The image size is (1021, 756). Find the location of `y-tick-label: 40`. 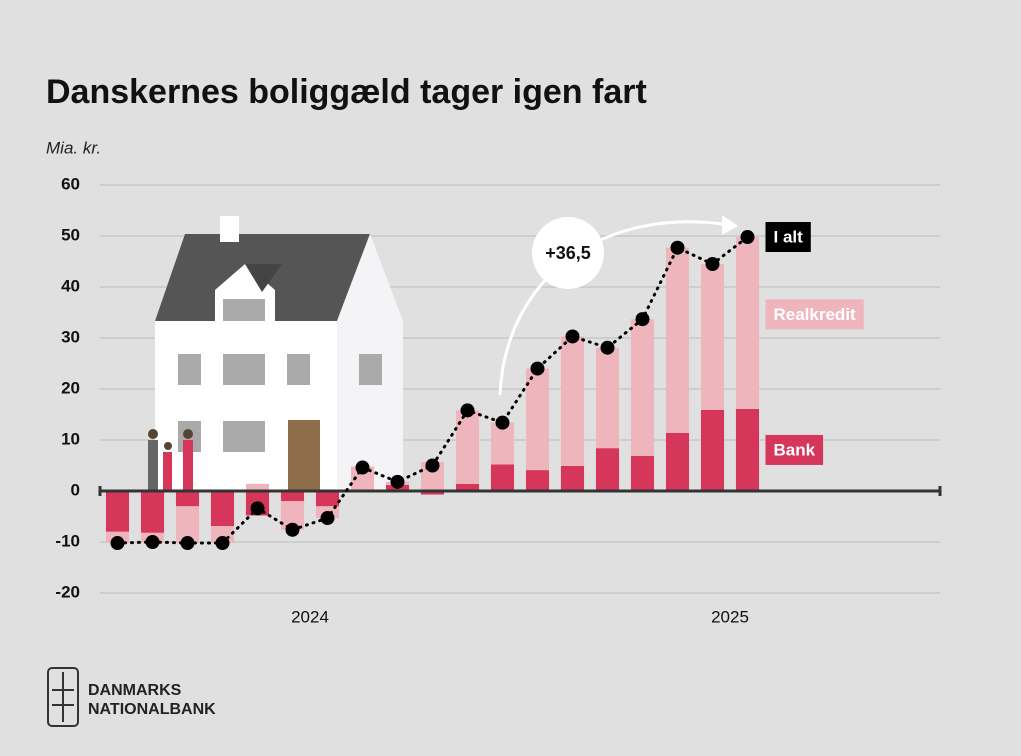

y-tick-label: 40 is located at coordinates (70, 285).